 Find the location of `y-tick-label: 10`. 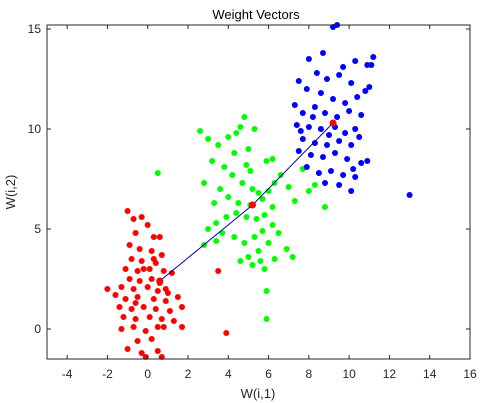

y-tick-label: 10 is located at coordinates (35, 129).